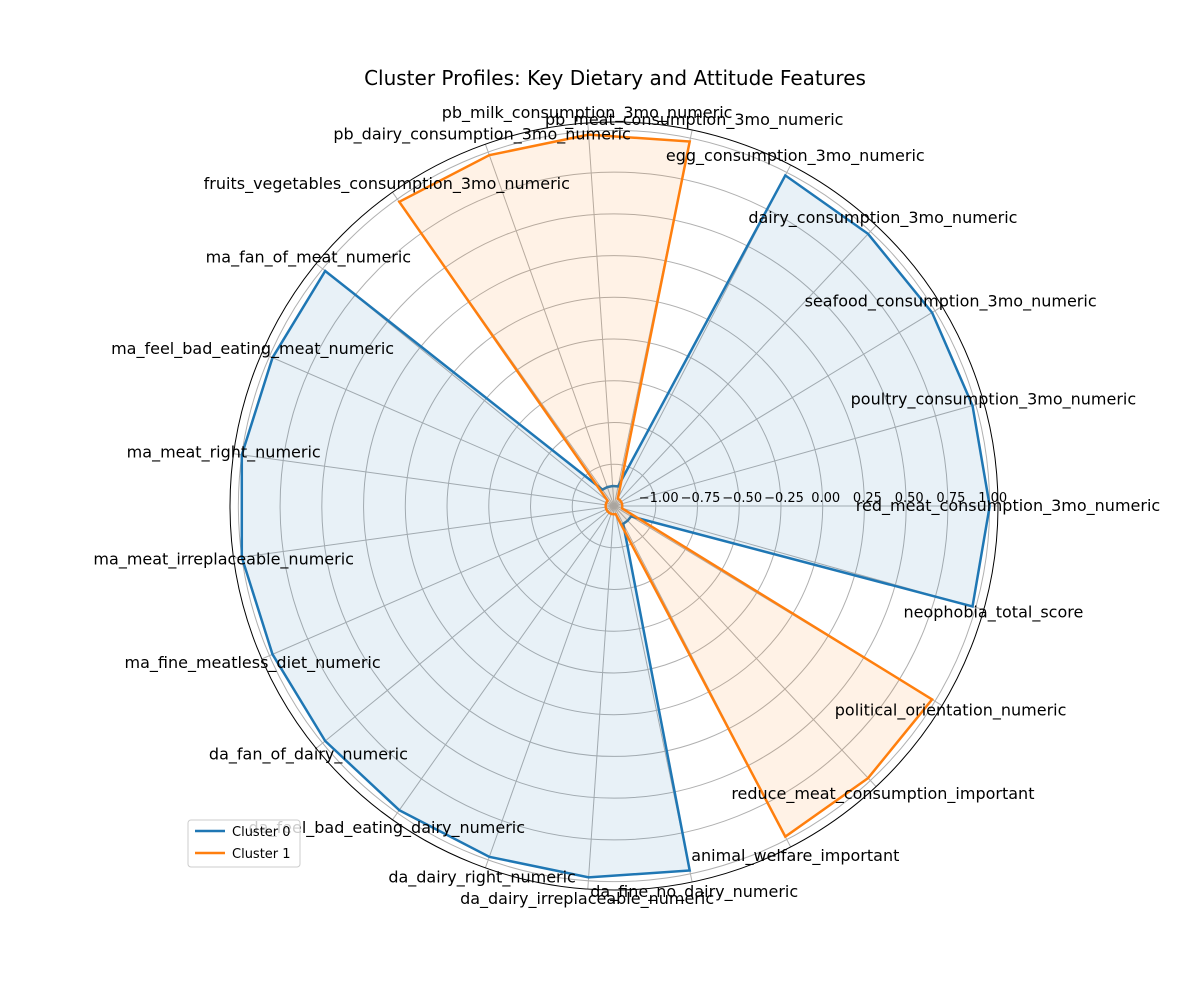  What do you see at coordinates (482, 877) in the screenshot?
I see `category-label: da_dairy_right_numeric` at bounding box center [482, 877].